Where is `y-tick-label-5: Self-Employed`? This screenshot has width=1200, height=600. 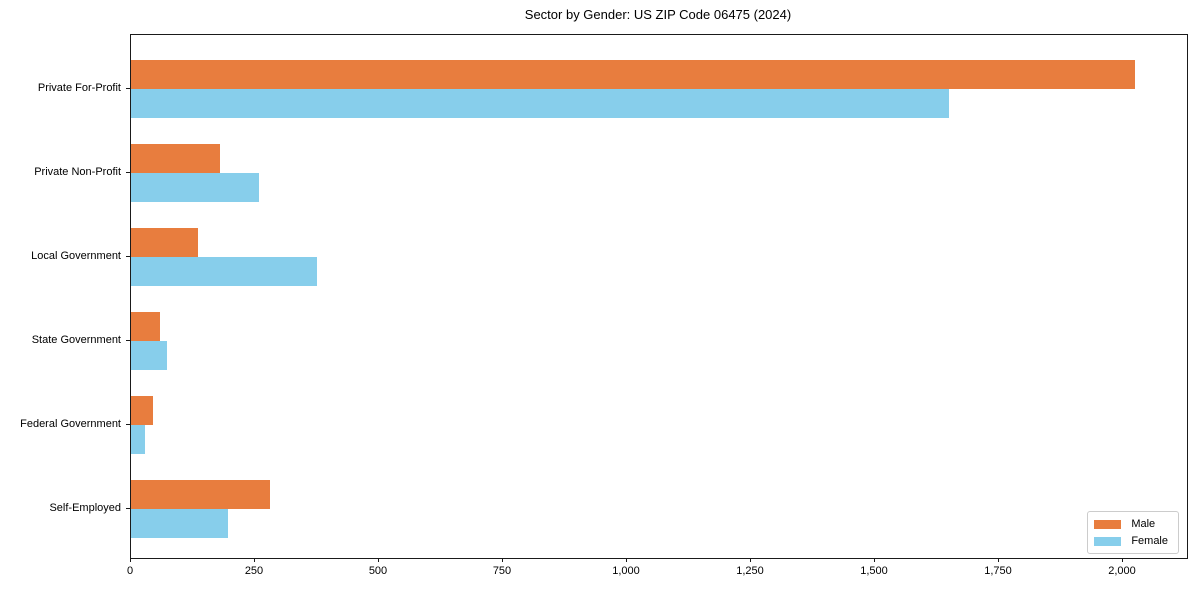
y-tick-label-5: Self-Employed is located at coordinates (85, 508).